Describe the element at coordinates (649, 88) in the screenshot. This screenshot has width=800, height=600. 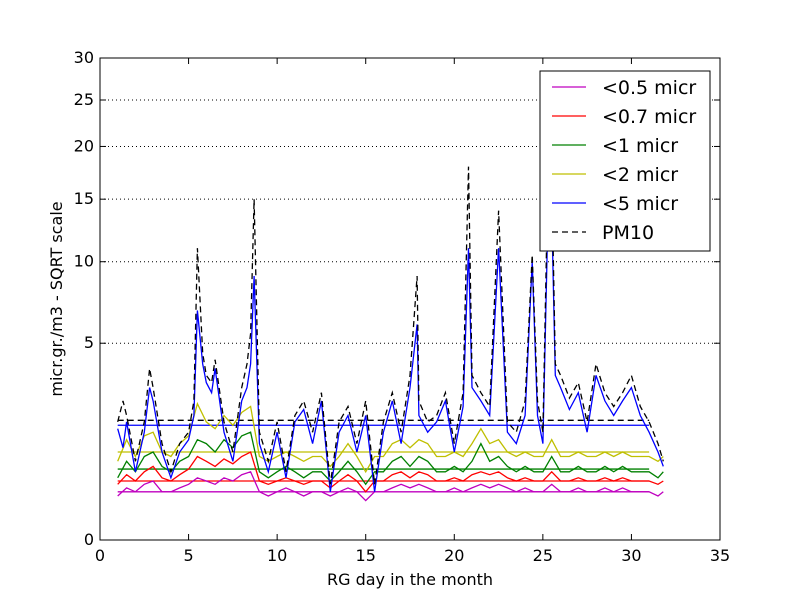
I see `legend-label: <0.5 micr` at that location.